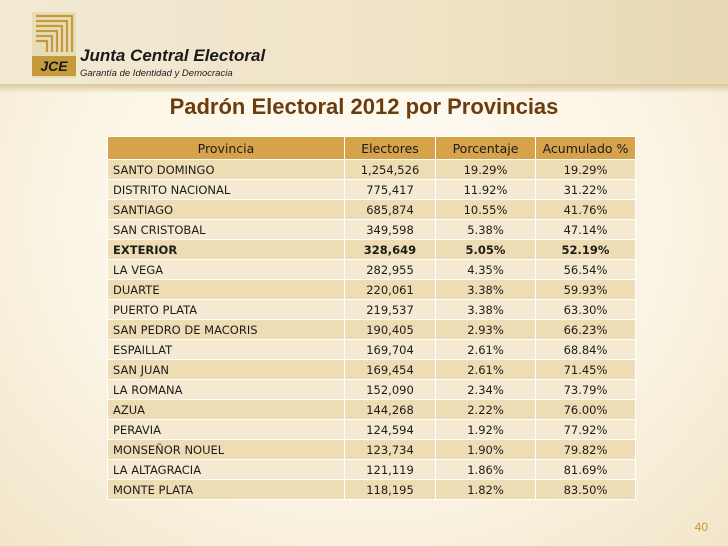 This screenshot has width=728, height=546. What do you see at coordinates (156, 73) in the screenshot?
I see `org-tagline: Garantía de Identidad y Democracia` at bounding box center [156, 73].